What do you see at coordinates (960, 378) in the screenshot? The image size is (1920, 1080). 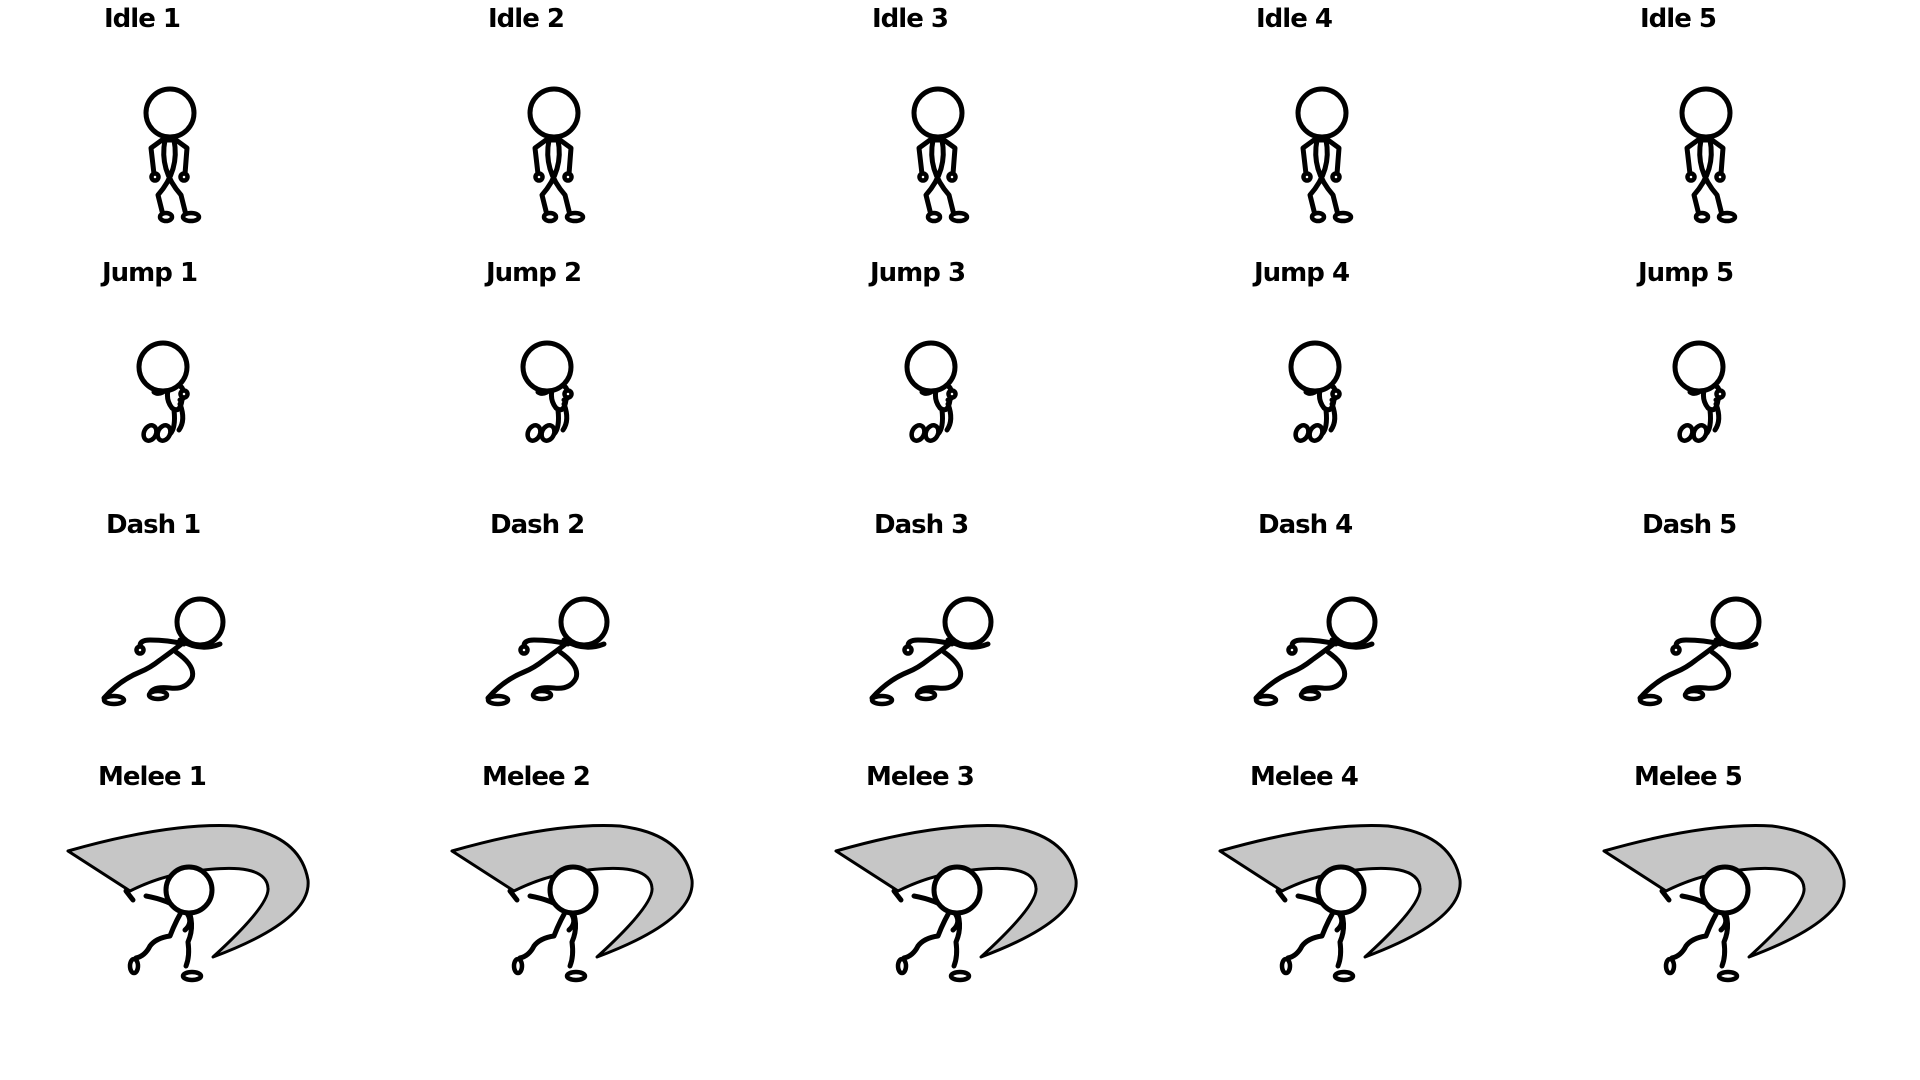 I see `frame-cell-jump-3: Jump 3` at bounding box center [960, 378].